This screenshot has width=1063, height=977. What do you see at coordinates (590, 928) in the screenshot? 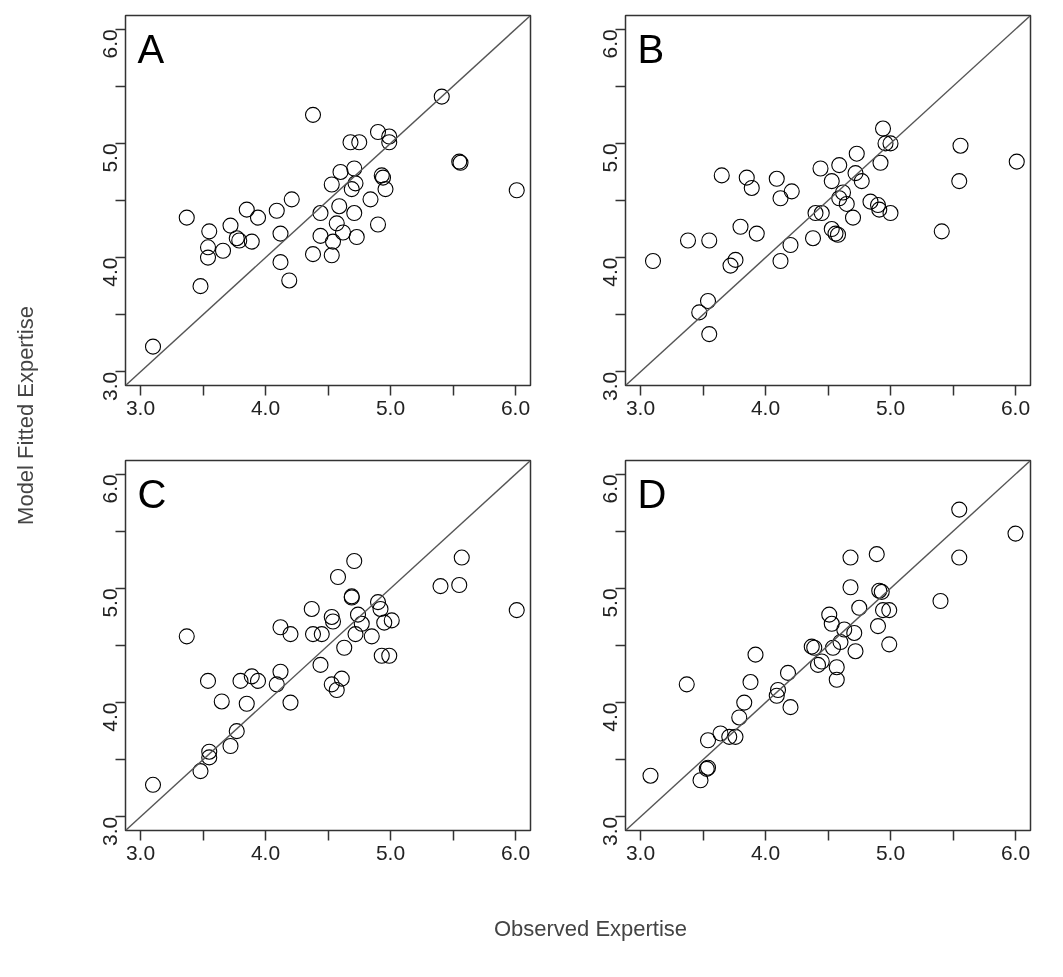
I see `x-axis-title: Observed Expertise` at bounding box center [590, 928].